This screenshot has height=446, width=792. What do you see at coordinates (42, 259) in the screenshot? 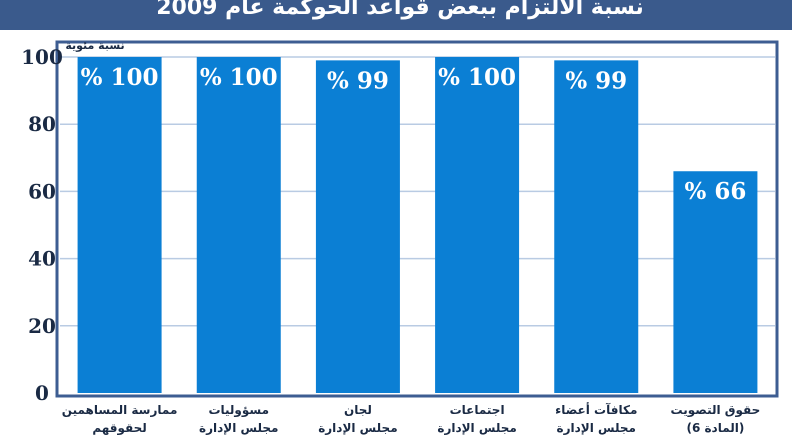
I see `y-tick-label: 40` at bounding box center [42, 259].